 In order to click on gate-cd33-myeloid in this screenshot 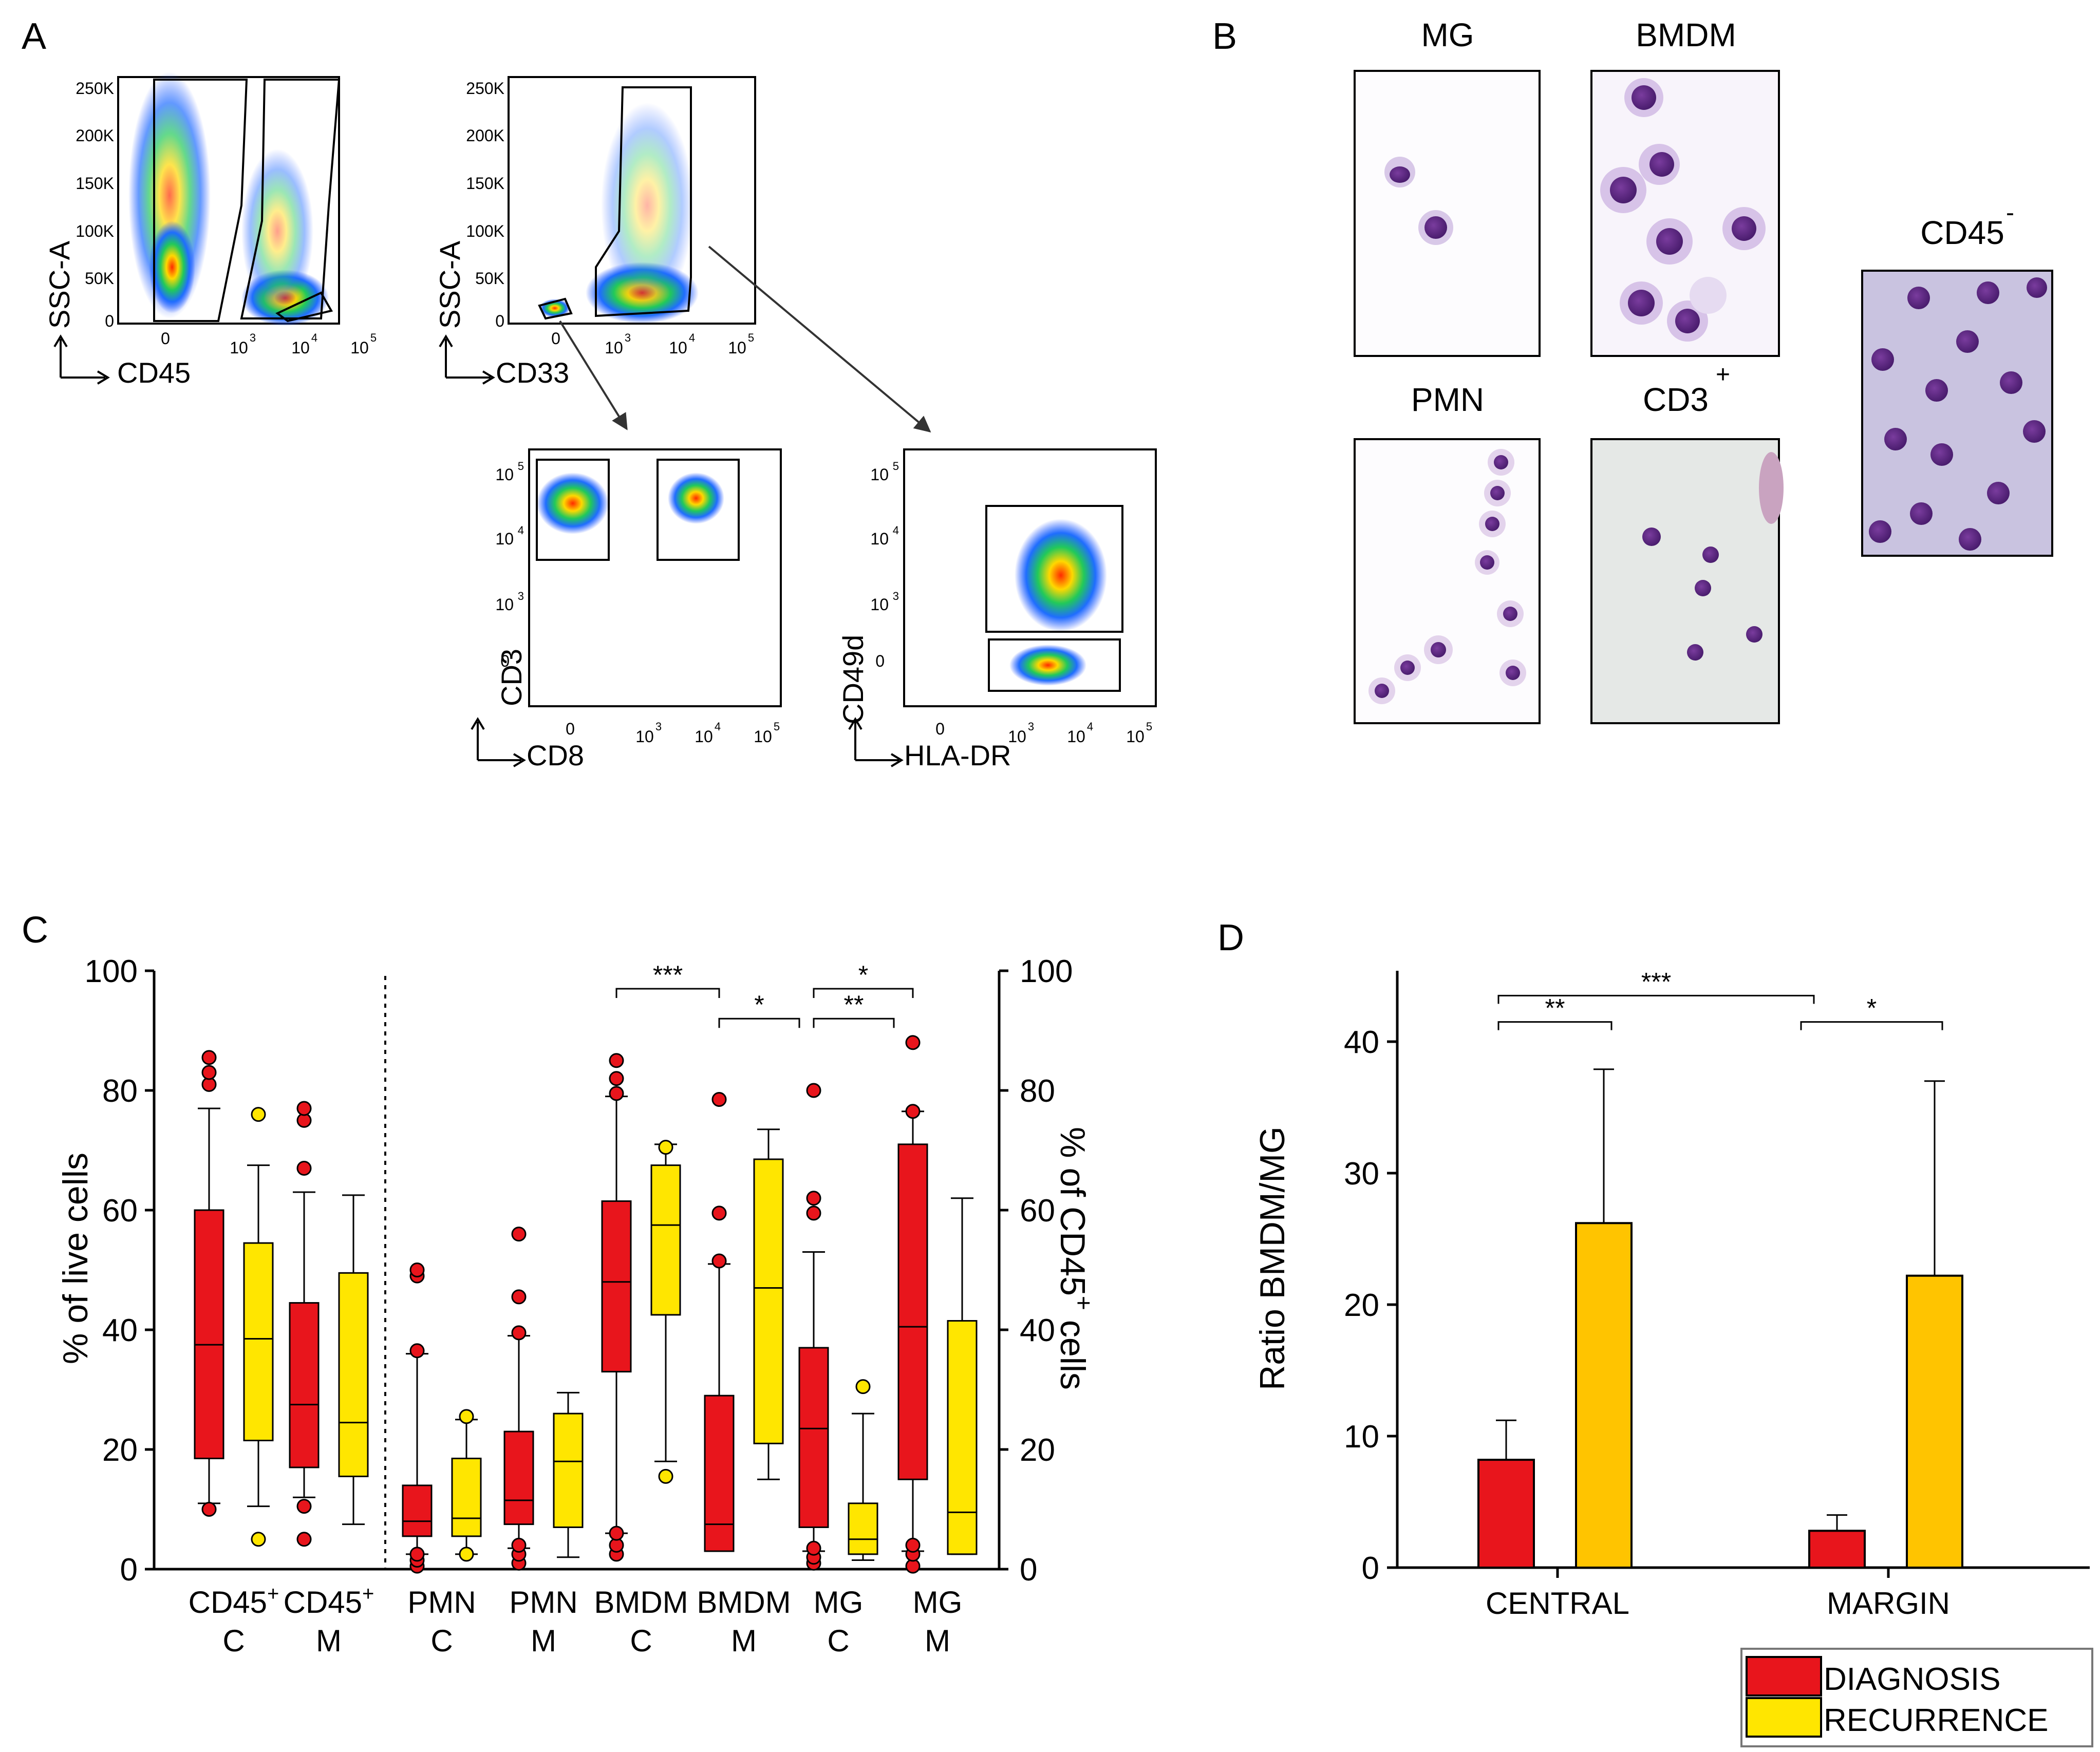, I will do `click(644, 202)`.